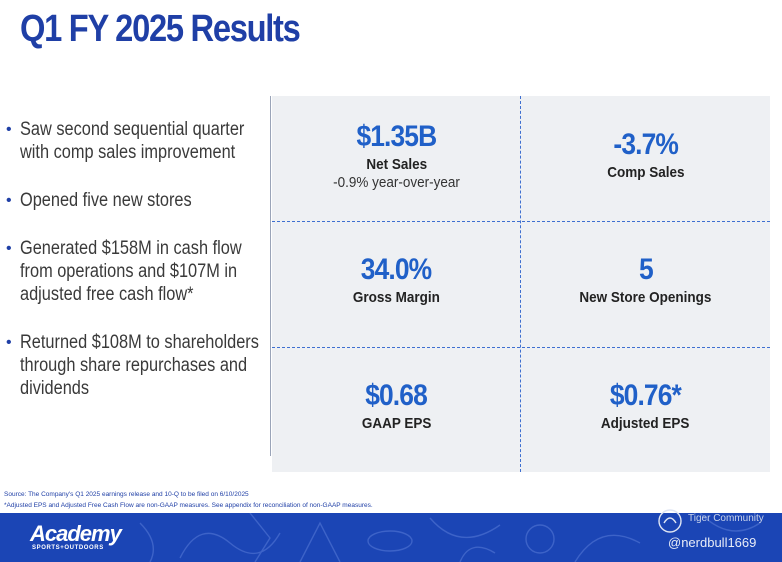 This screenshot has height=562, width=782. Describe the element at coordinates (645, 172) in the screenshot. I see `comp-sales-label: Comp Sales` at that location.